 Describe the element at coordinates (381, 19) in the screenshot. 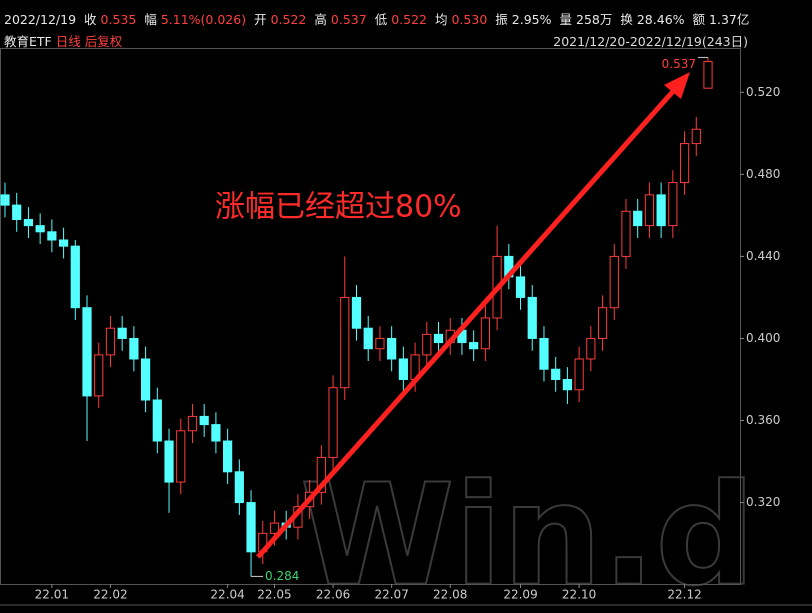

I see `label: 低` at that location.